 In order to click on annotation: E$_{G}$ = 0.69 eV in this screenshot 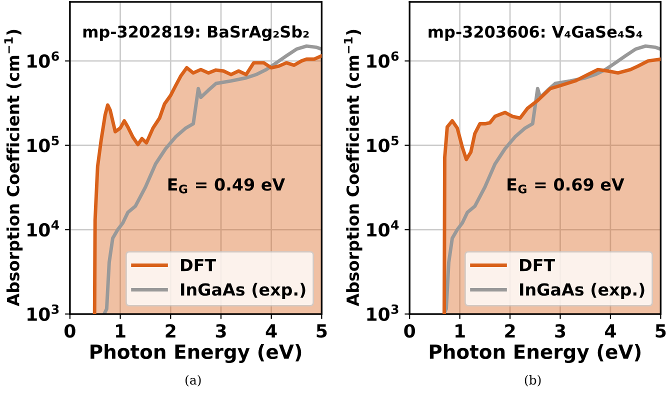, I will do `click(566, 186)`.